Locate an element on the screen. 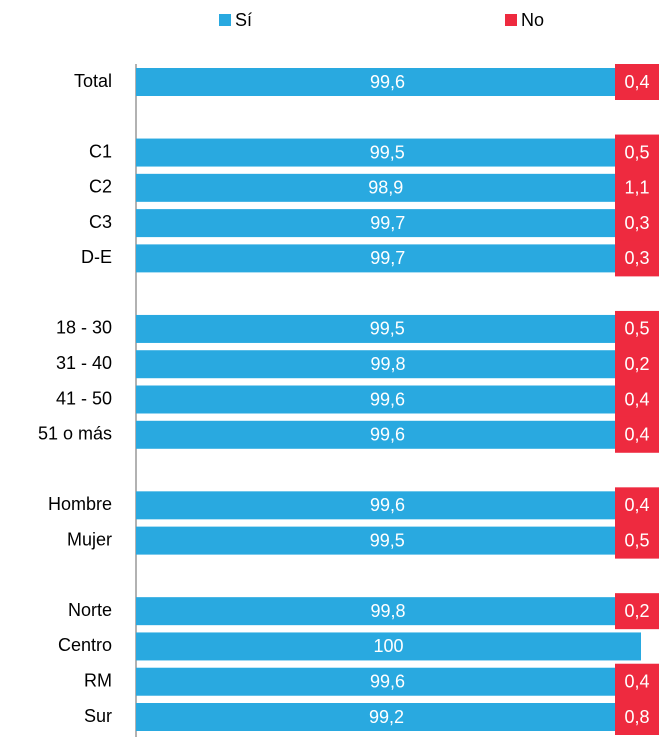 The height and width of the screenshot is (737, 659). data-label: 100 is located at coordinates (388, 646).